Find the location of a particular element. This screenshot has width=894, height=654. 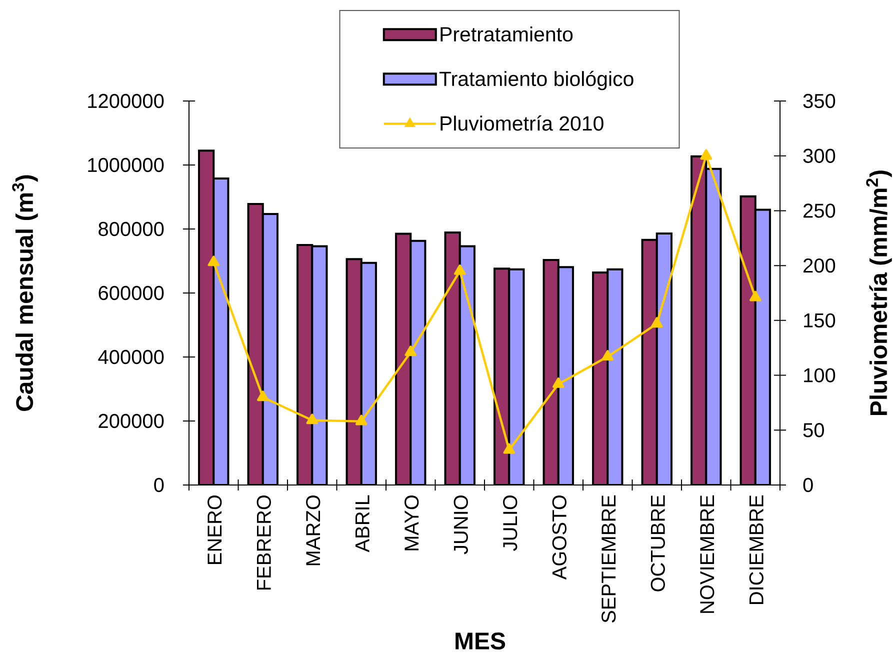

x-tick-label: AGOSTO is located at coordinates (559, 537).